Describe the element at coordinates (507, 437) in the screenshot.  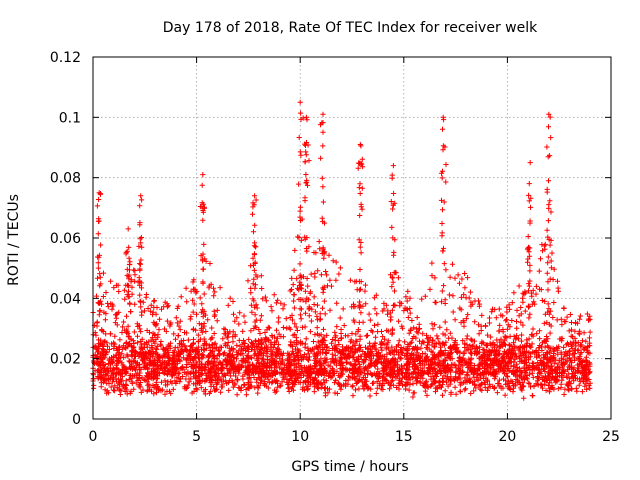
I see `x-tick-label: 20` at that location.